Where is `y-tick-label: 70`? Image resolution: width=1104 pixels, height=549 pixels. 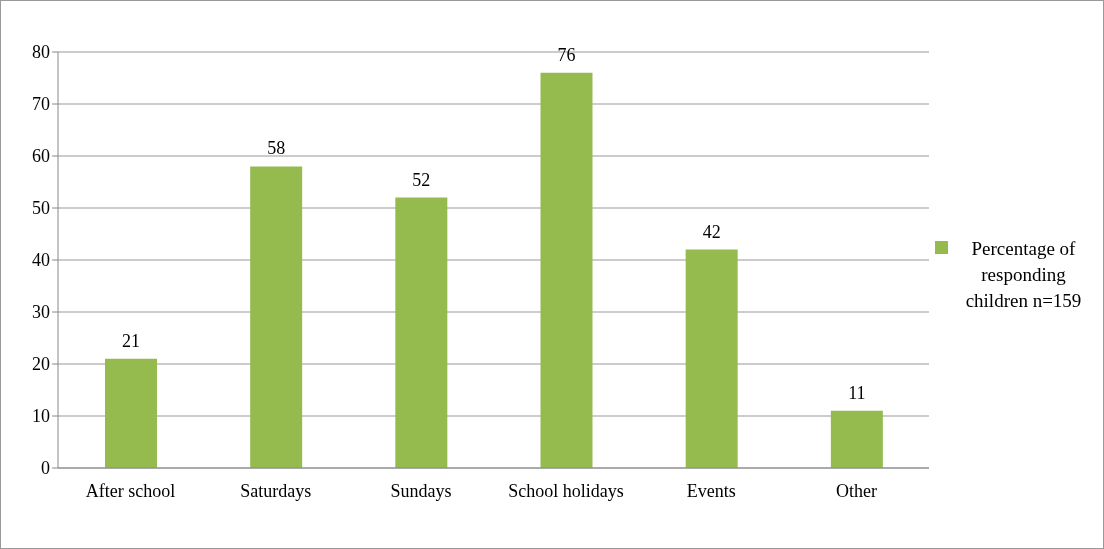 y-tick-label: 70 is located at coordinates (41, 104).